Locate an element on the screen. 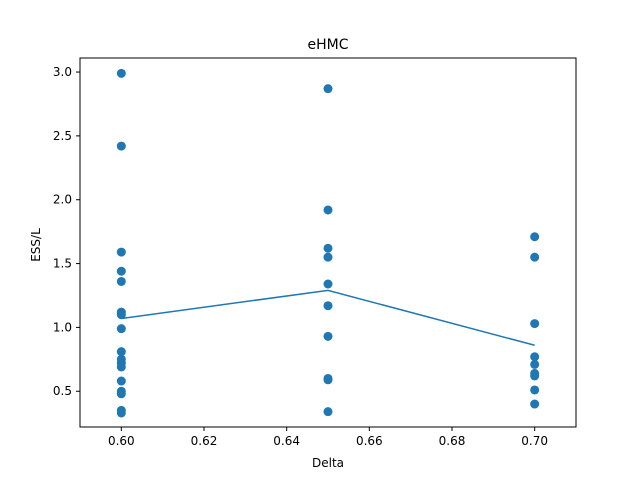 This screenshot has height=484, width=640. y-tick-label: 1.0 is located at coordinates (62, 327).